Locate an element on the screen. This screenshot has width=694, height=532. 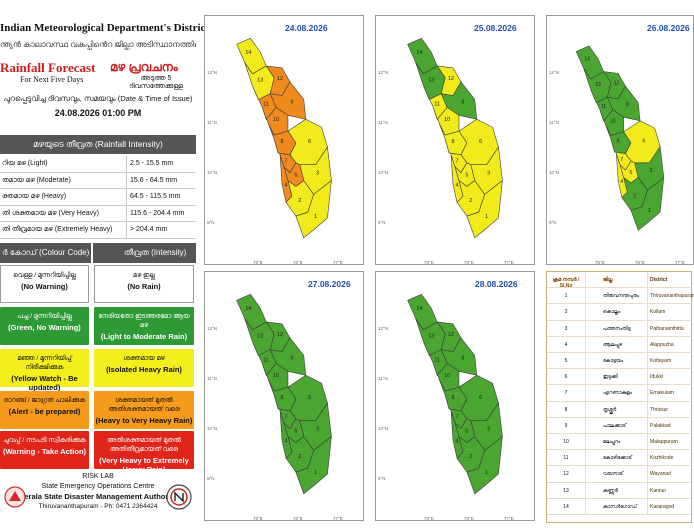
district-name-ml: കോഴിക്കോട് is located at coordinates (617, 458).